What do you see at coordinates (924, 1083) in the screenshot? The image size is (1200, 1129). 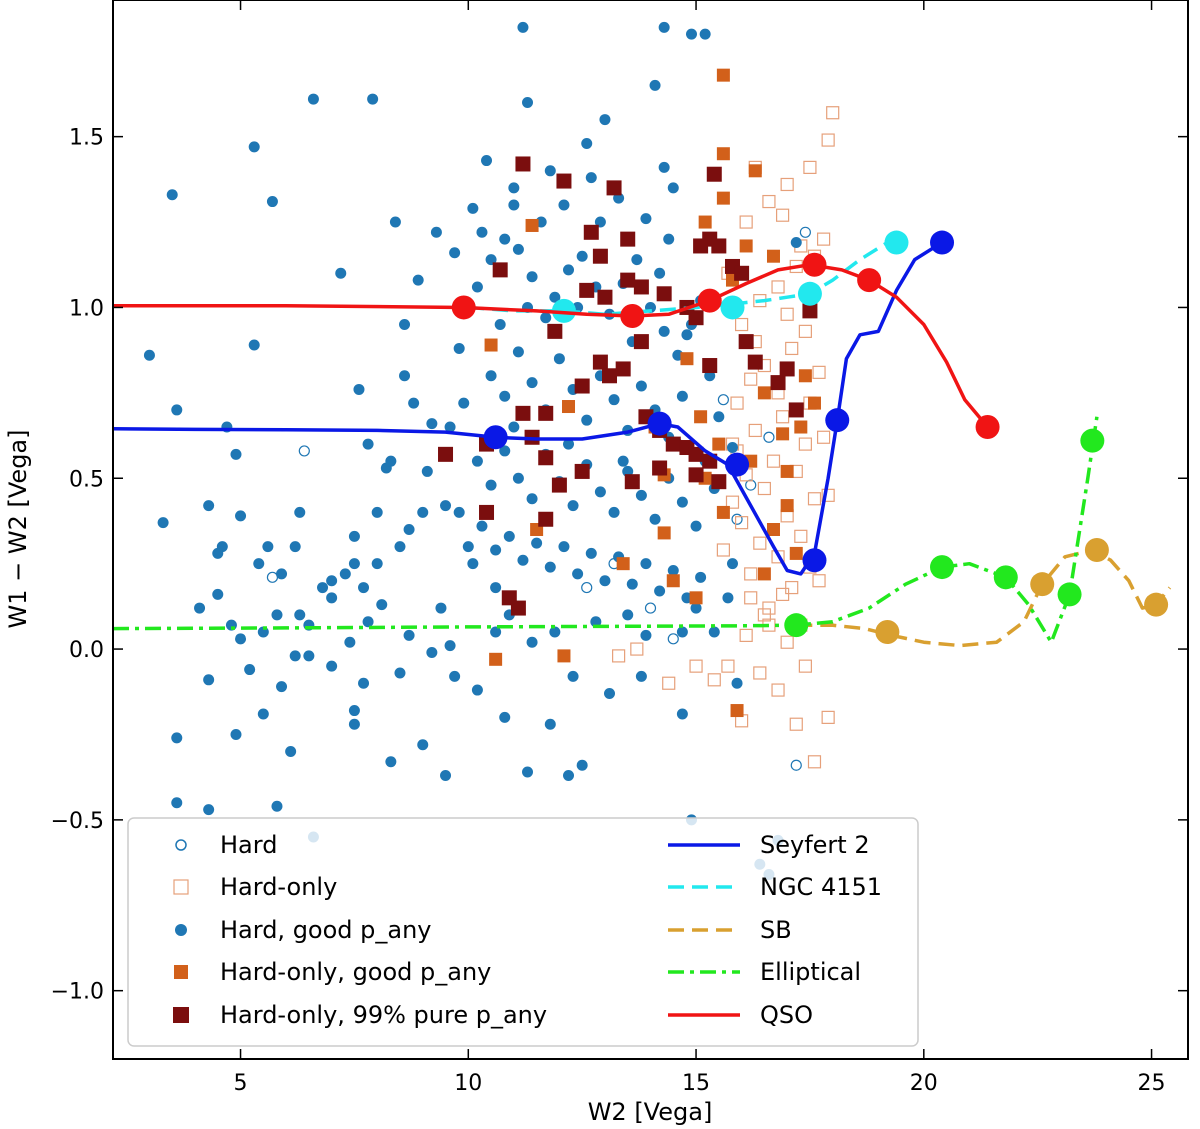 I see `x-tick-label-20: 20` at bounding box center [924, 1083].